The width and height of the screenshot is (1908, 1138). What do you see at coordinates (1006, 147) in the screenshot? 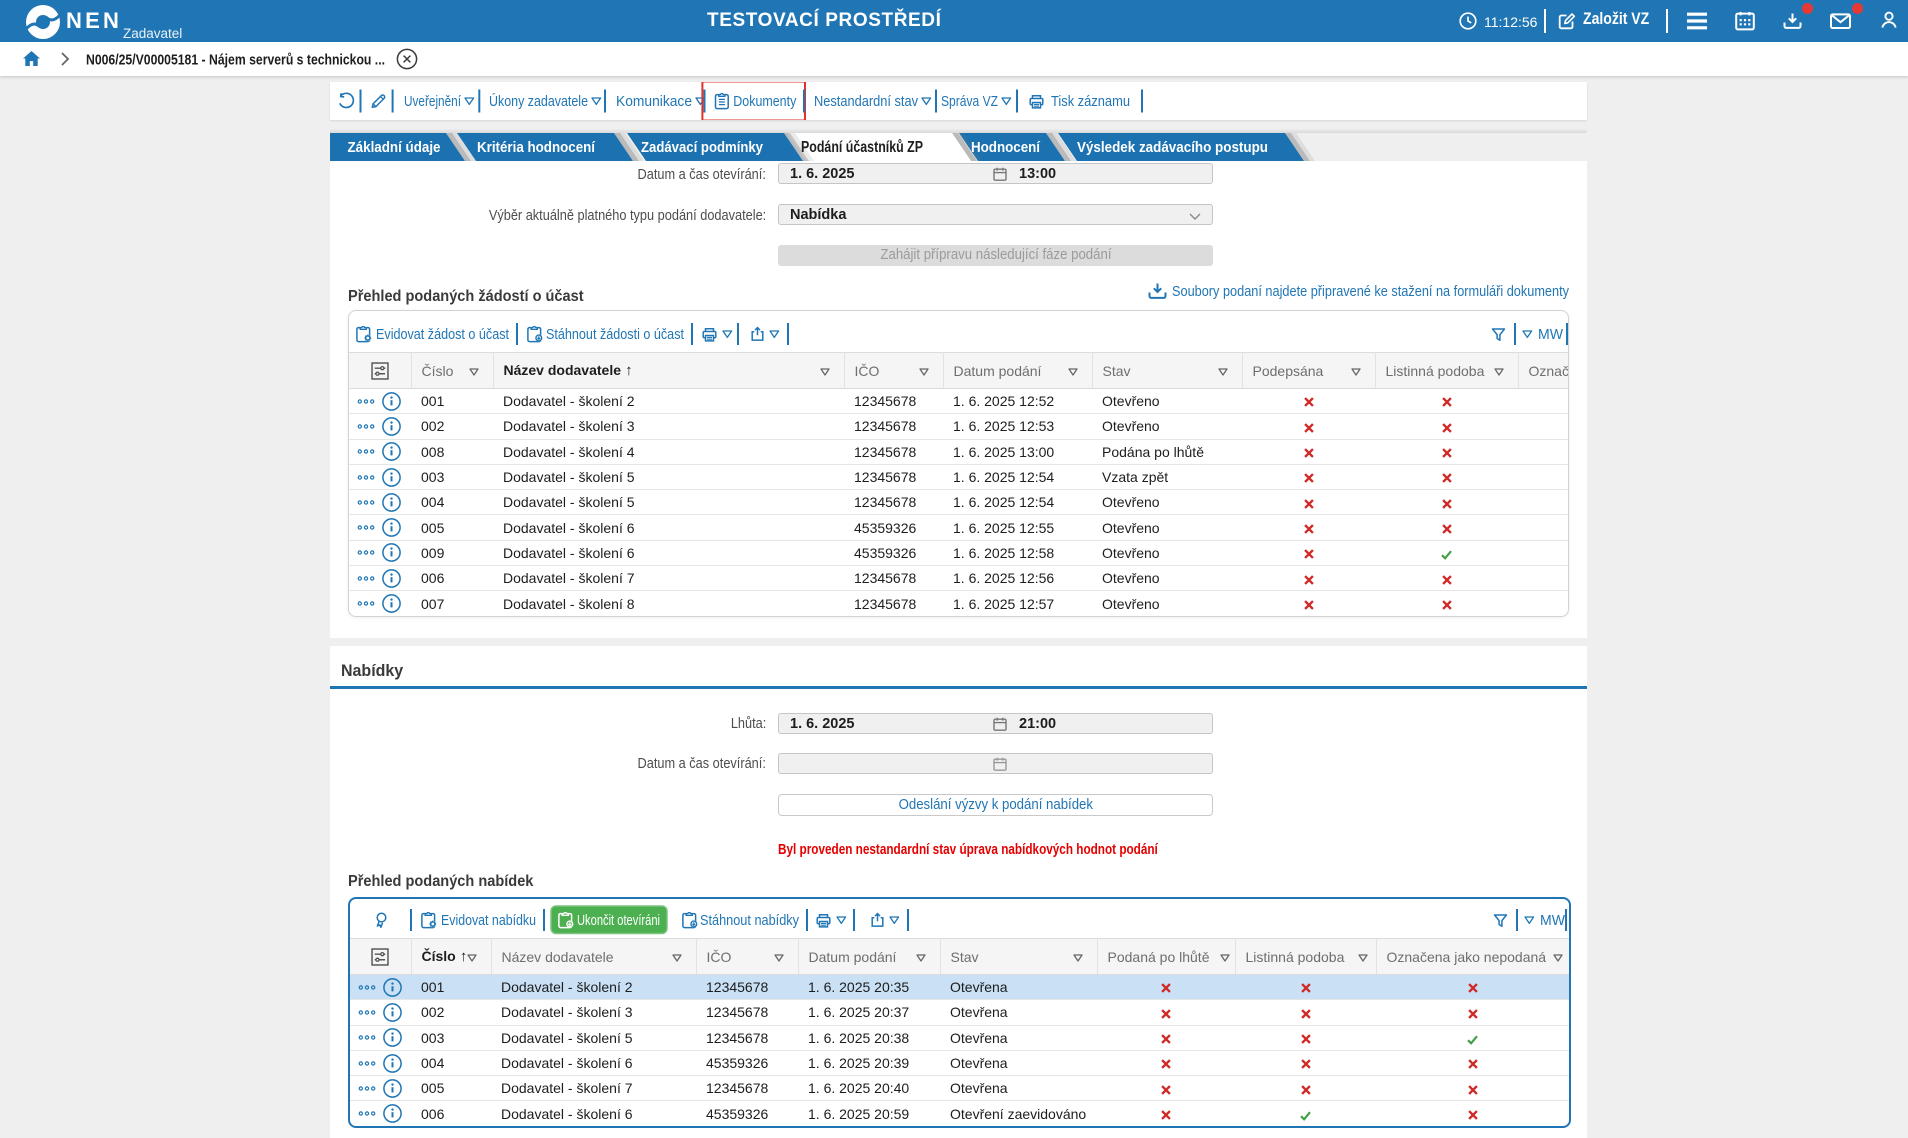
I see `svg-text: Hodnocení` at bounding box center [1006, 147].